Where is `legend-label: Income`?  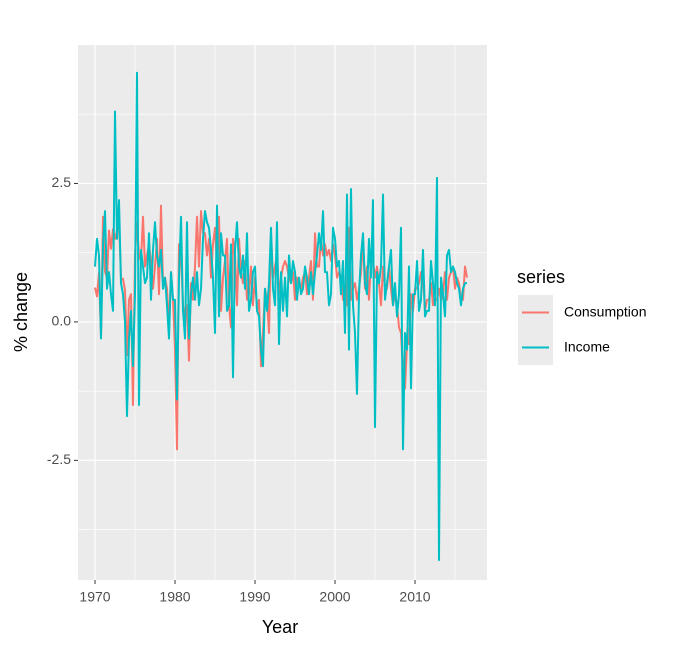
legend-label: Income is located at coordinates (587, 347).